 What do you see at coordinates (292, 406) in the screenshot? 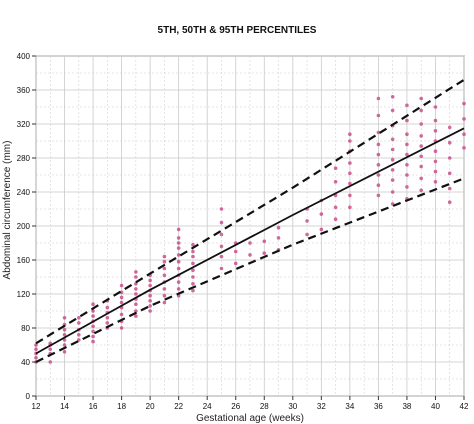
I see `x-tick-label: 30` at bounding box center [292, 406].